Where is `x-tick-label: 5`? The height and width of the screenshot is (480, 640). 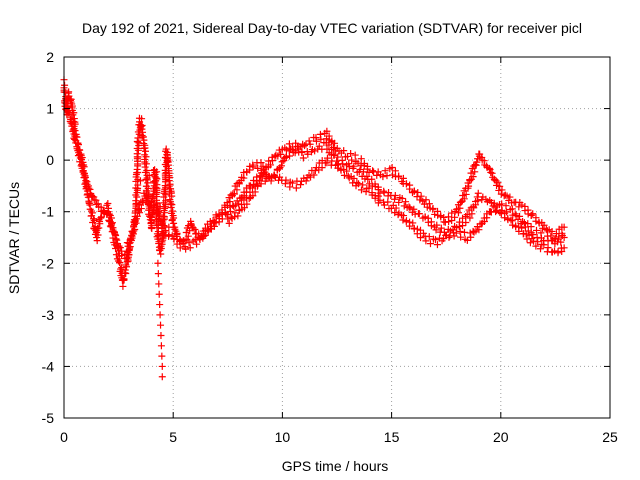
x-tick-label: 5 is located at coordinates (173, 437).